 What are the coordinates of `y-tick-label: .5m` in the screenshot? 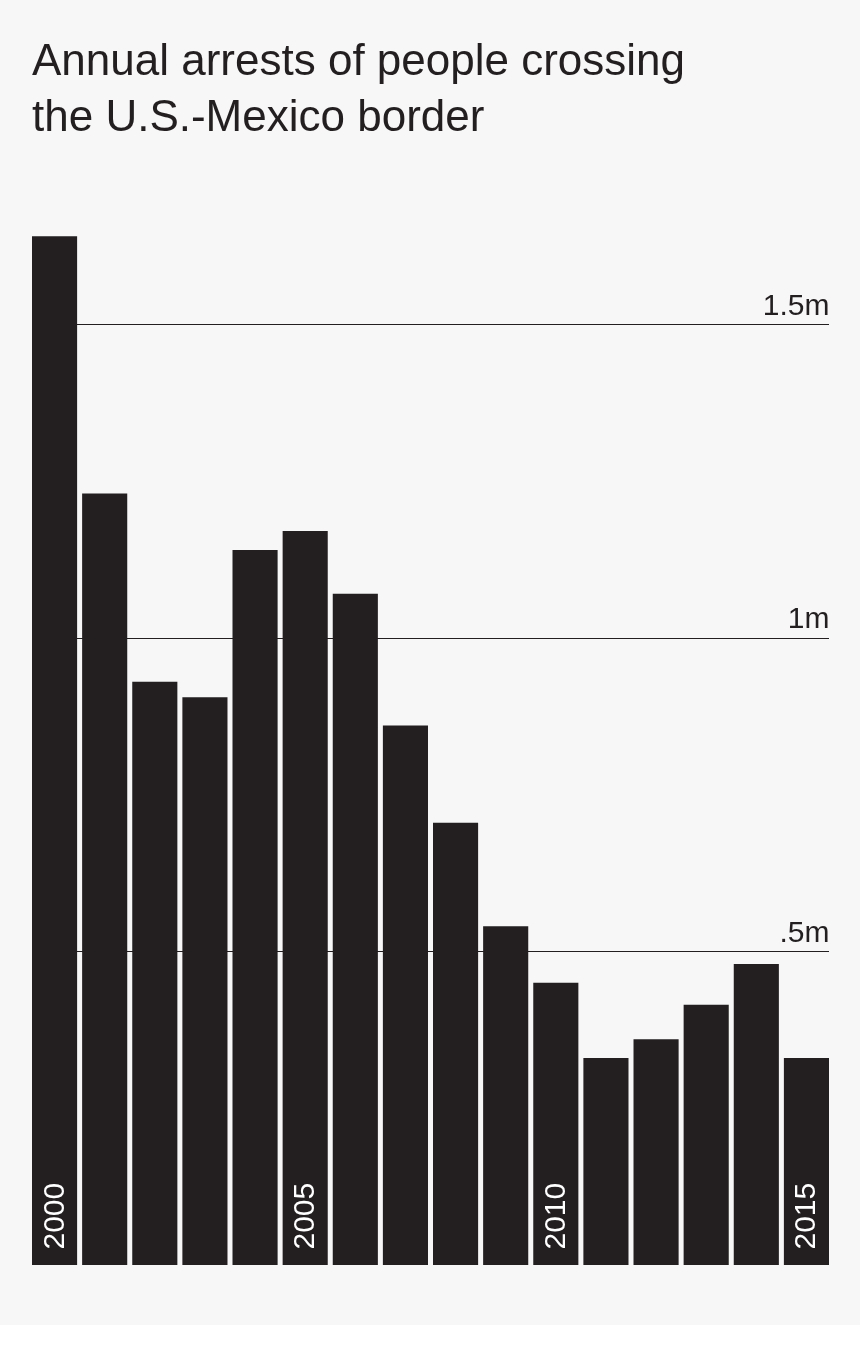 It's located at (804, 931).